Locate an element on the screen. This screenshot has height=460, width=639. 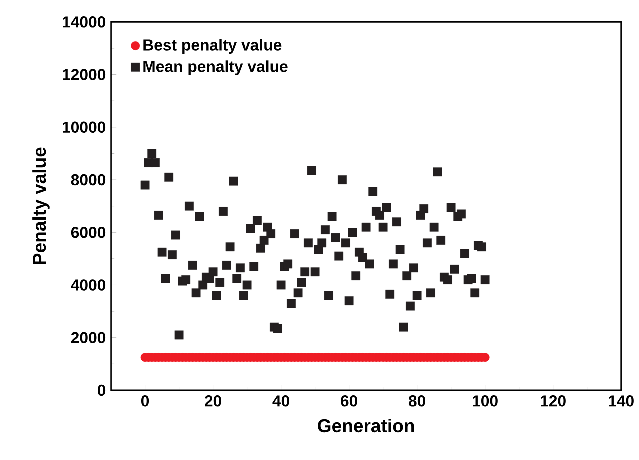
y-tick-label: 14000 is located at coordinates (84, 22).